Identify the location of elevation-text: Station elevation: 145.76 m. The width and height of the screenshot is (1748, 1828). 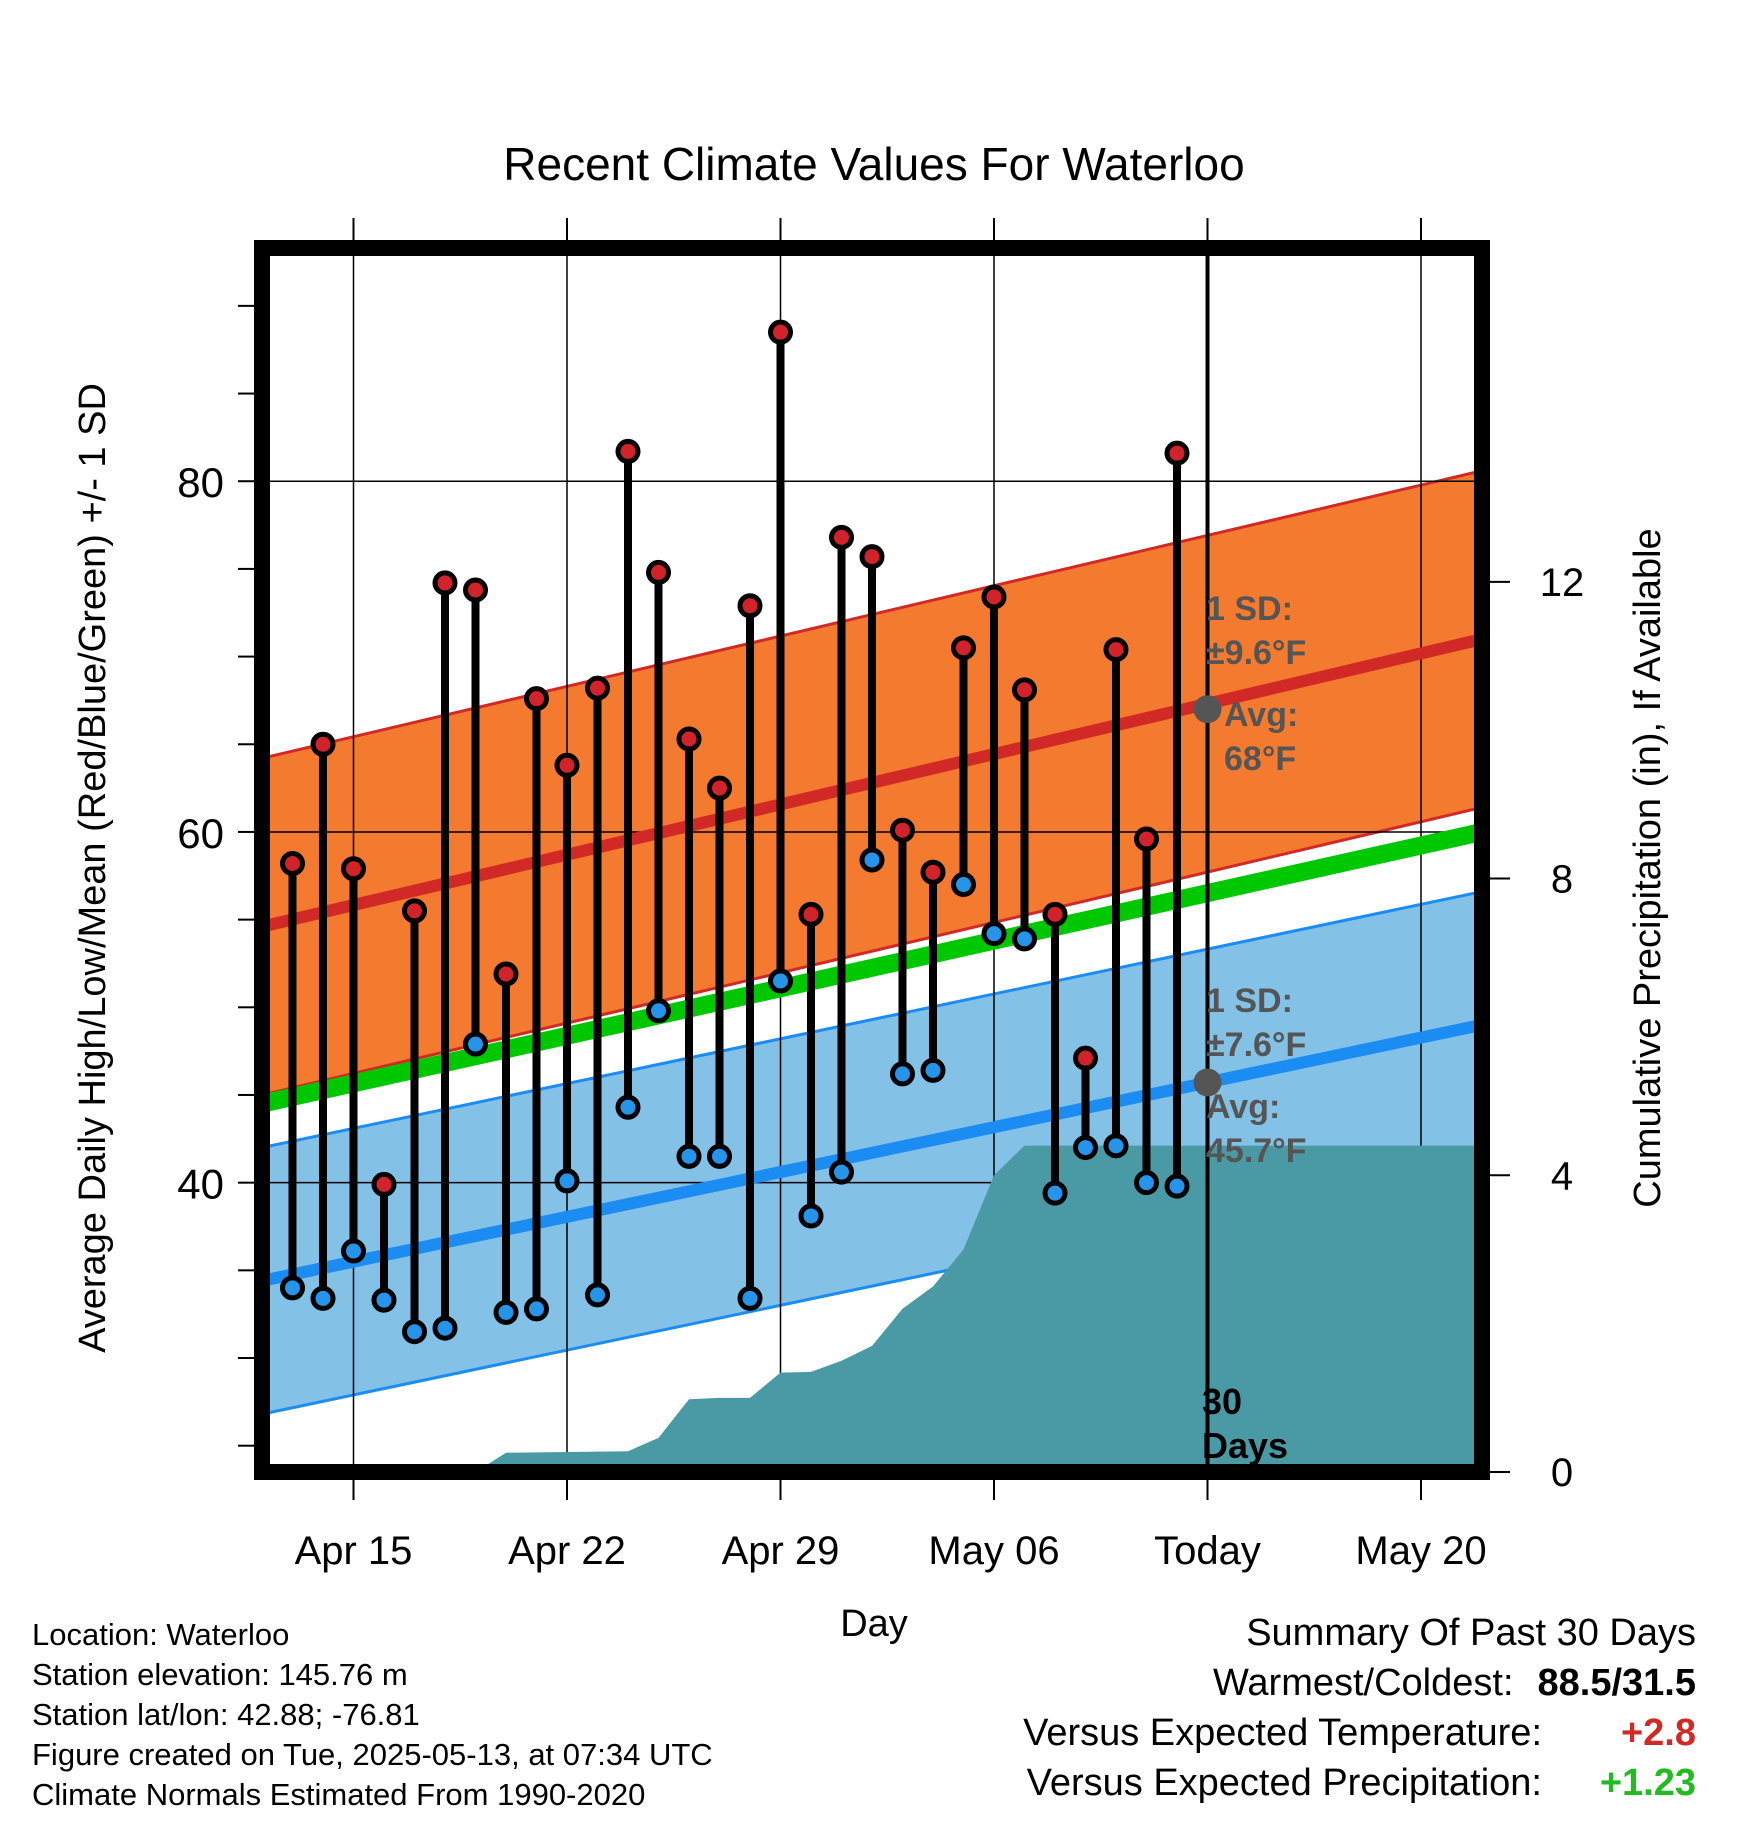
(220, 1674).